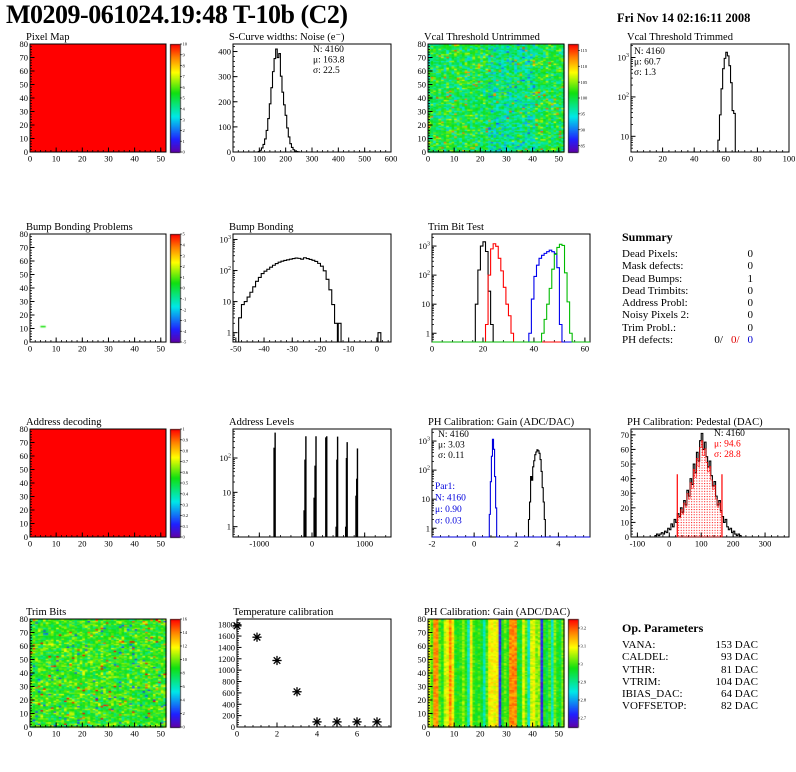 This screenshot has width=796, height=772. Describe the element at coordinates (695, 422) in the screenshot. I see `svg-text: PH Calibration: Pedestal (DAC)` at that location.